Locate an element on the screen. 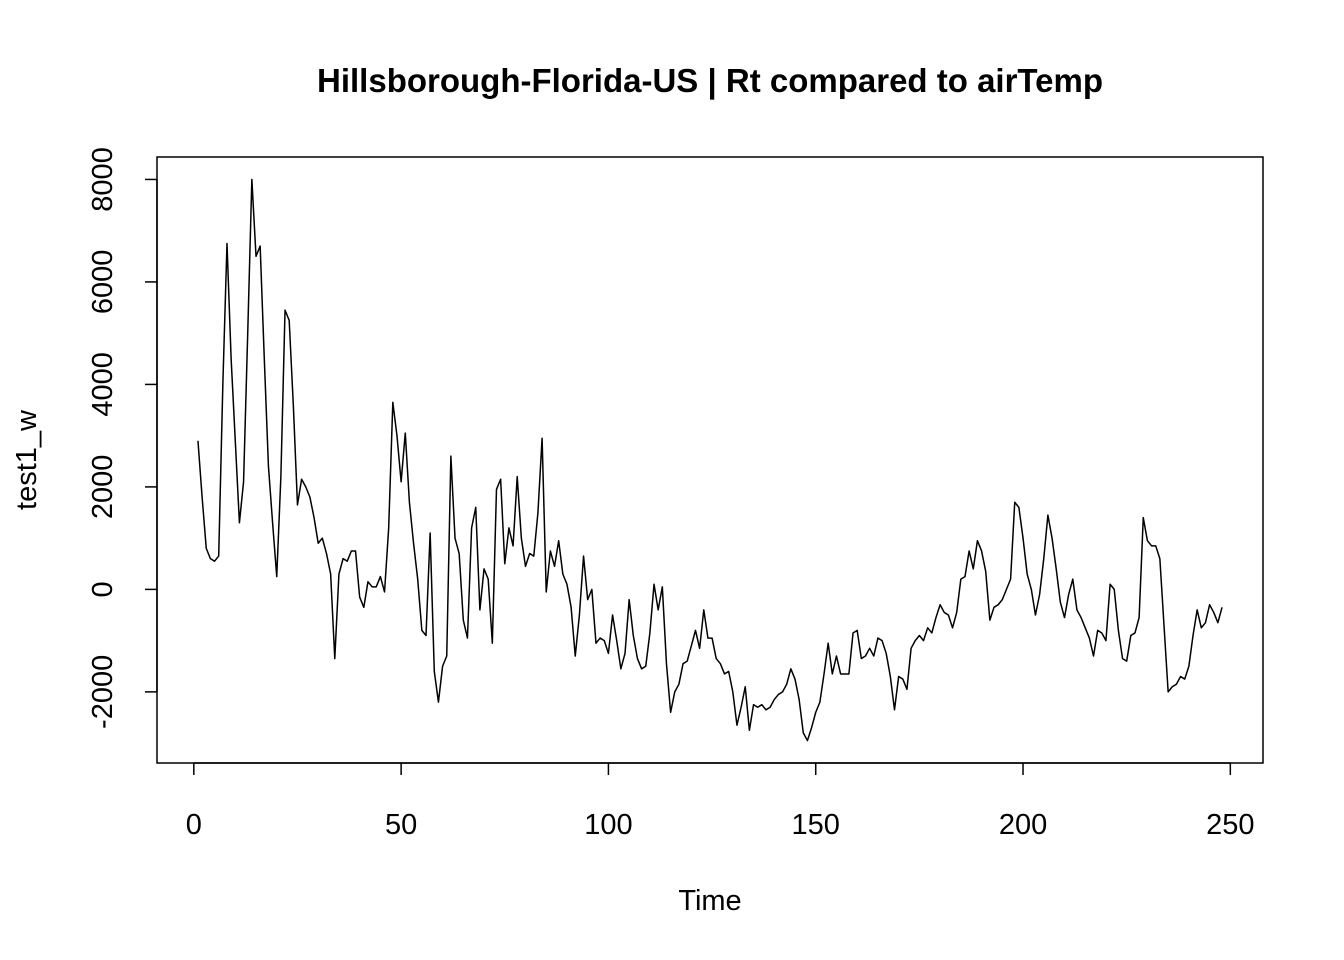 Image resolution: width=1344 pixels, height=960 pixels. y-tick-label: 8000 is located at coordinates (103, 179).